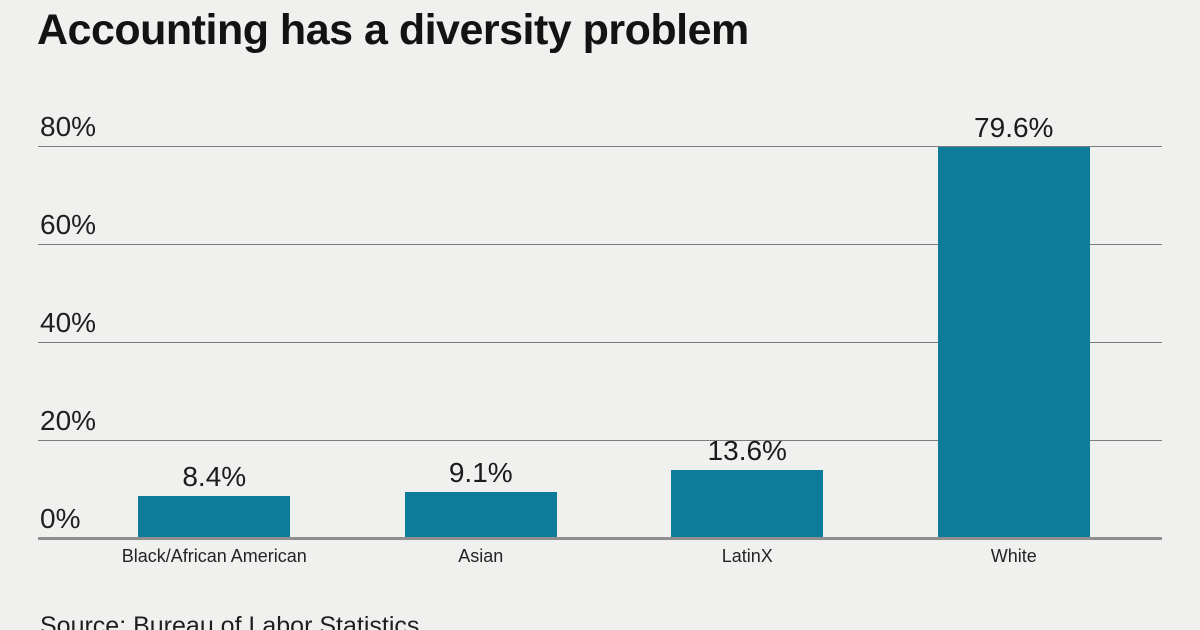 This screenshot has height=630, width=1200. Describe the element at coordinates (747, 503) in the screenshot. I see `bar-latinx` at that location.